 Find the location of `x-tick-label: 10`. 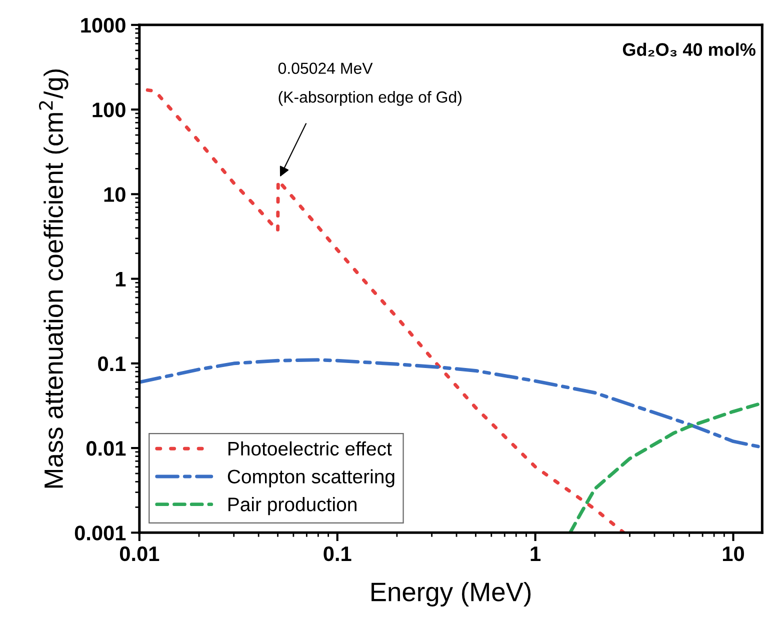

x-tick-label: 10 is located at coordinates (733, 554).